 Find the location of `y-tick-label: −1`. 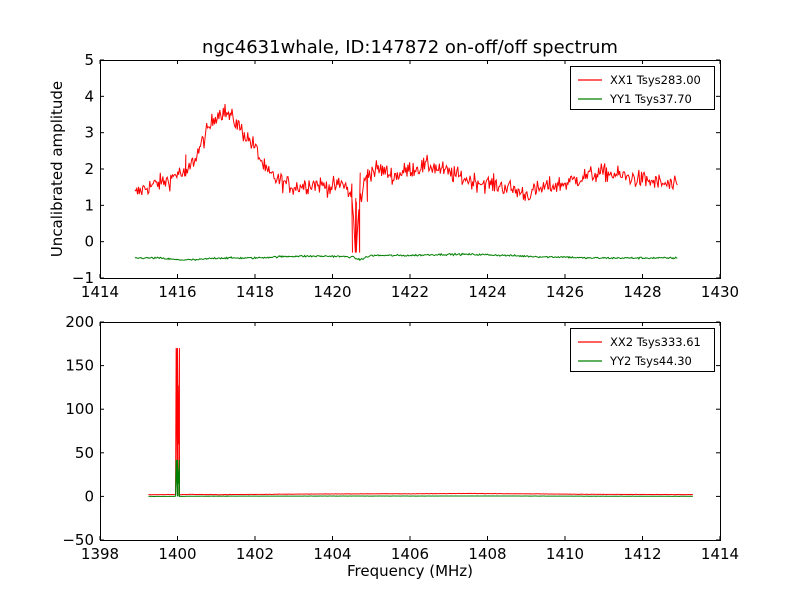

y-tick-label: −1 is located at coordinates (83, 278).